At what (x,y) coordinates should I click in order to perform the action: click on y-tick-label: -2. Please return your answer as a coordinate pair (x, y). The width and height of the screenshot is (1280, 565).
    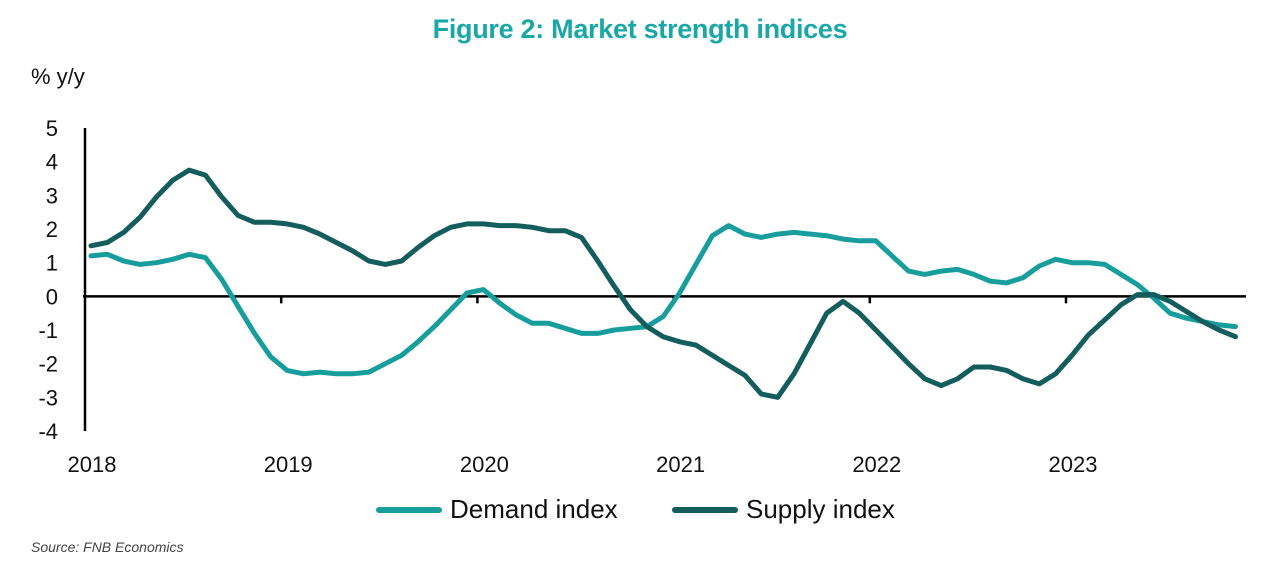
    Looking at the image, I should click on (48, 364).